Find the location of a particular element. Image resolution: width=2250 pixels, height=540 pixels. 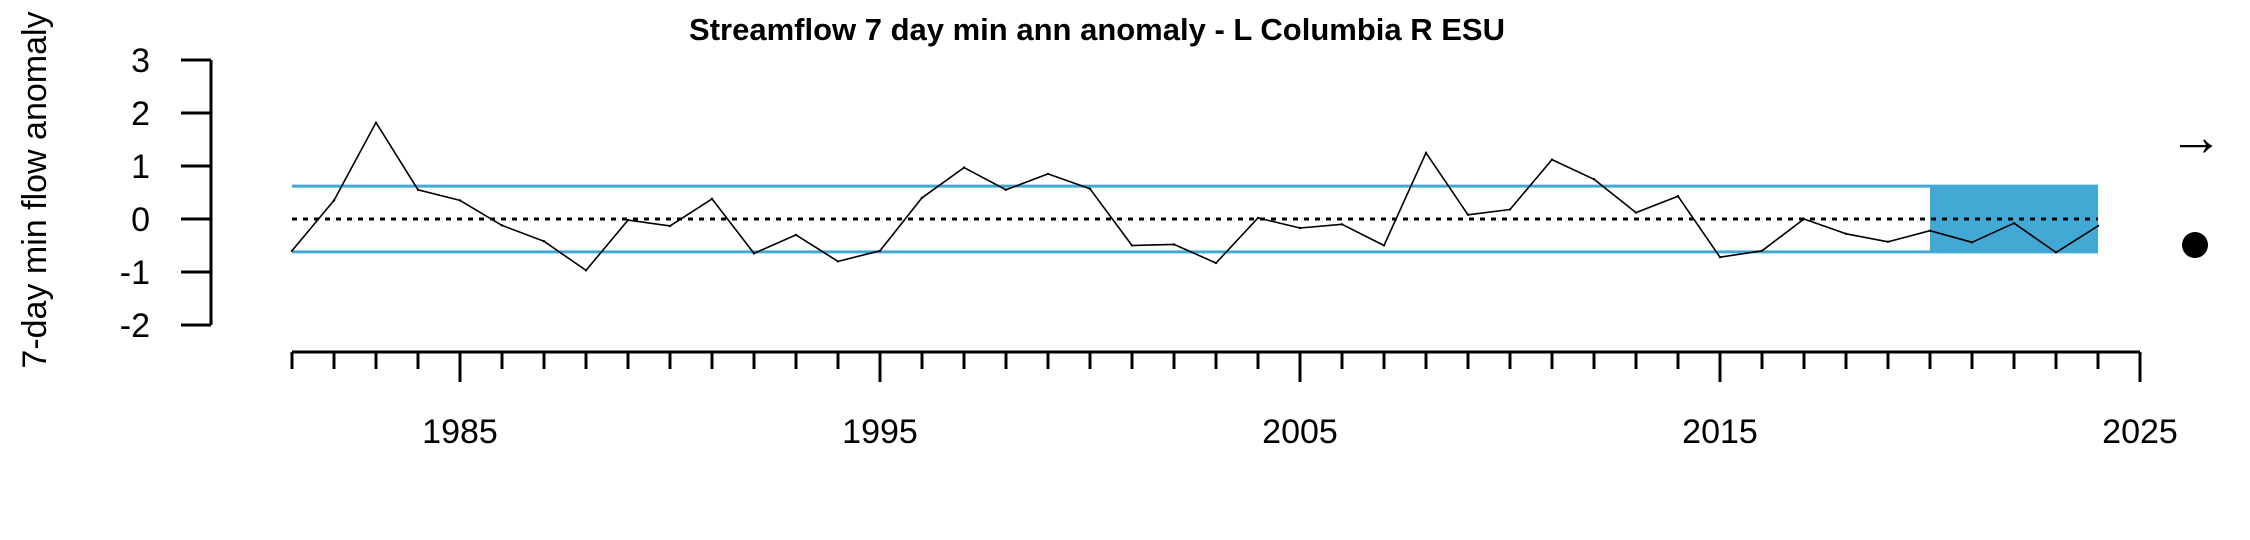

y-tick-label: -1 is located at coordinates (135, 273).